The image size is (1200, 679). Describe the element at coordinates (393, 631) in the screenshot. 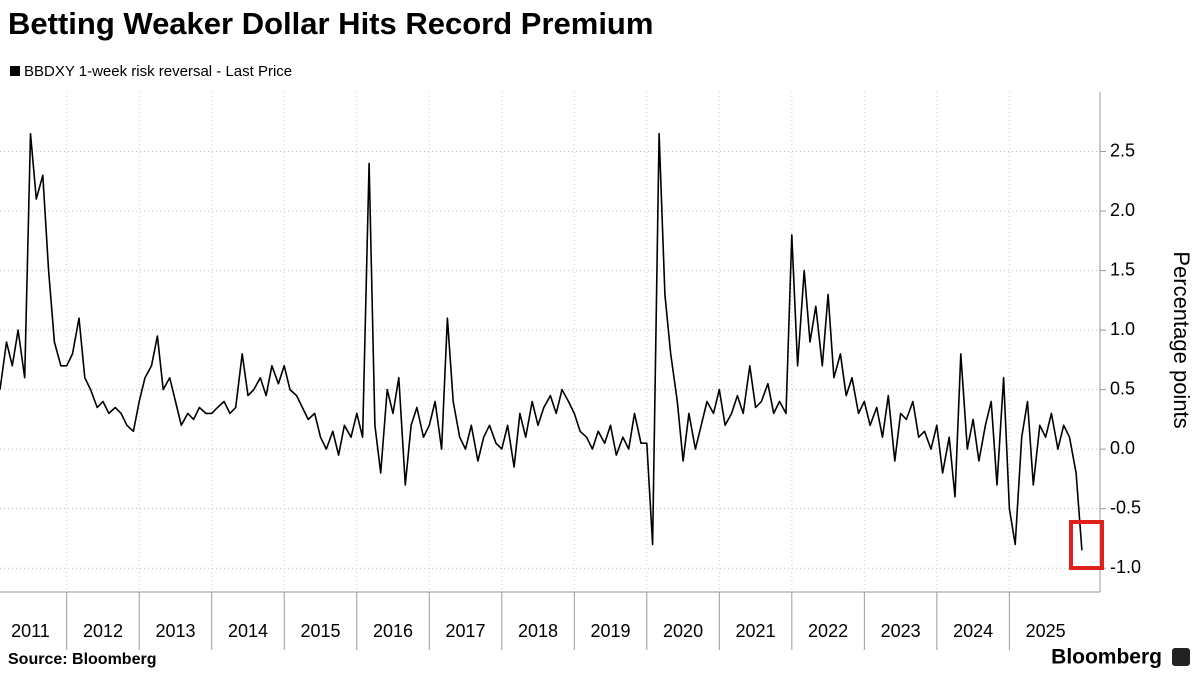

I see `x-tick-label: 2016` at that location.